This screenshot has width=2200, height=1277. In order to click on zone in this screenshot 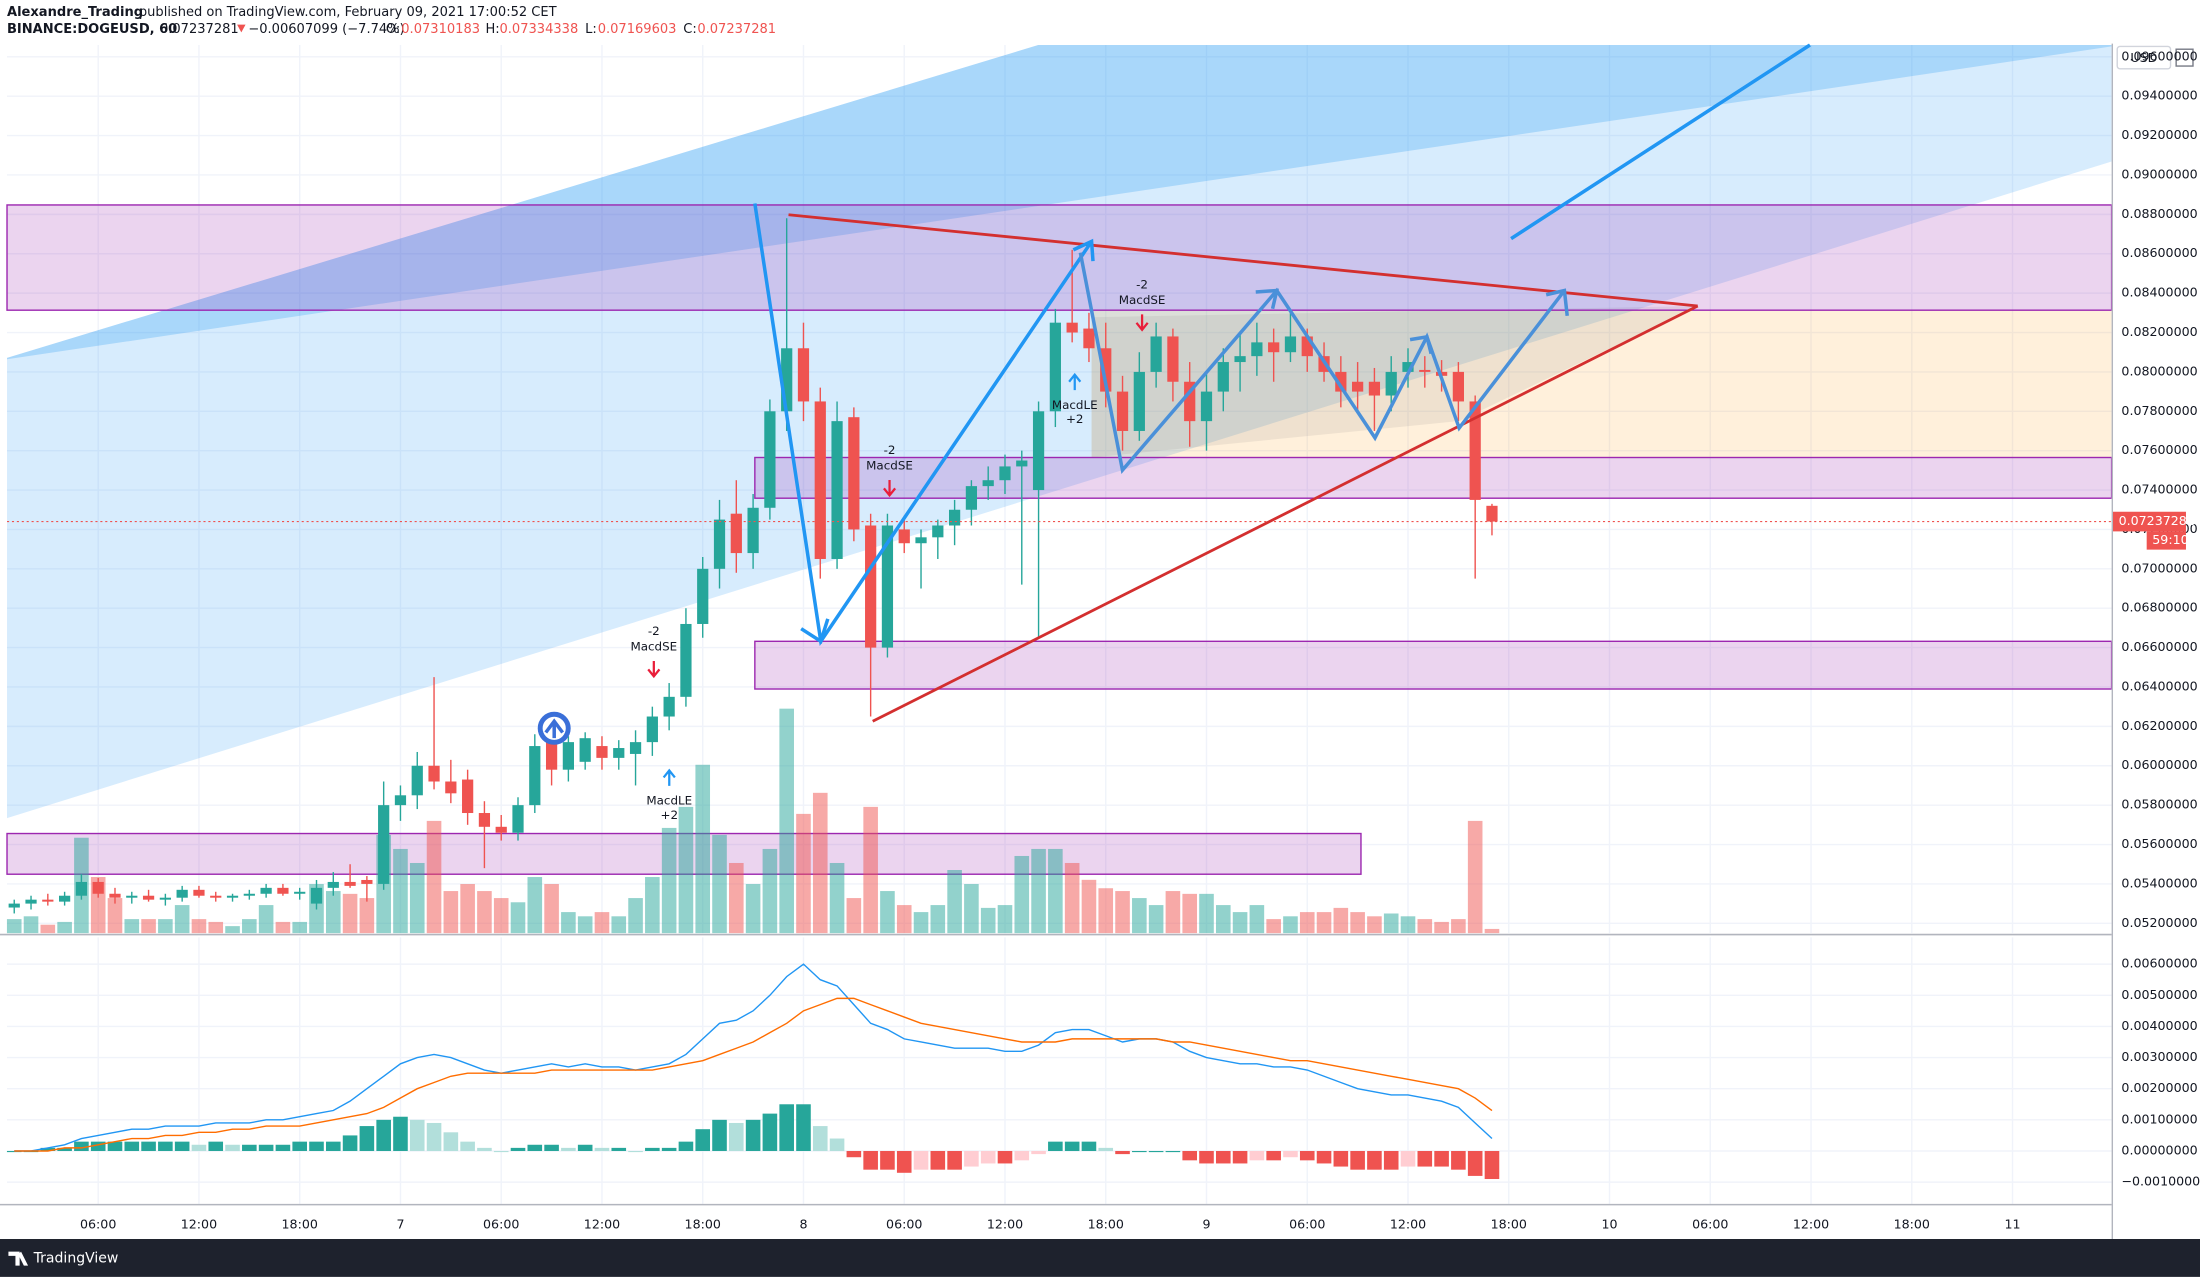, I will do `click(1433, 665)`.